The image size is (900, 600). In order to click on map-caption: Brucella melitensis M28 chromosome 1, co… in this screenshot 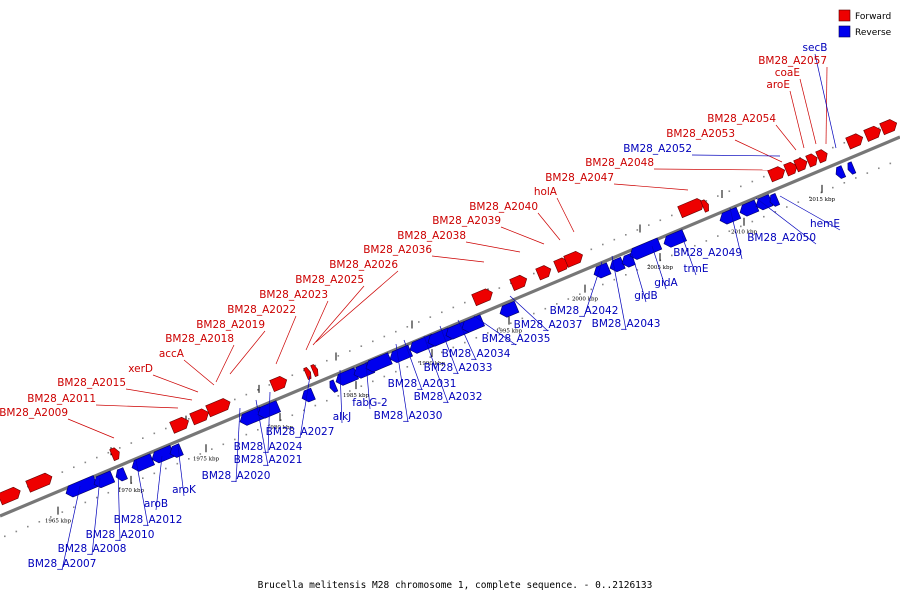, I will do `click(455, 585)`.